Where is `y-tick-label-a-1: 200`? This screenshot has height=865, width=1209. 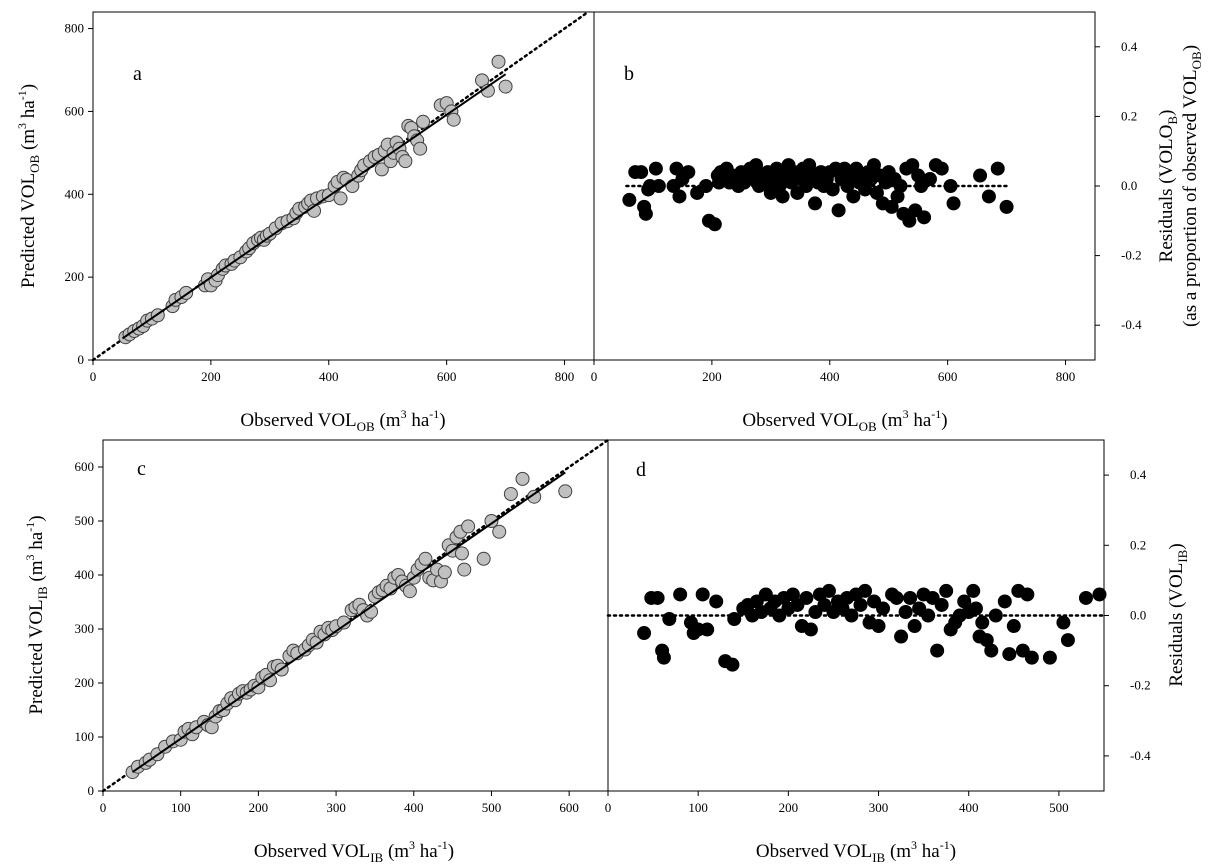
y-tick-label-a-1: 200 is located at coordinates (75, 276).